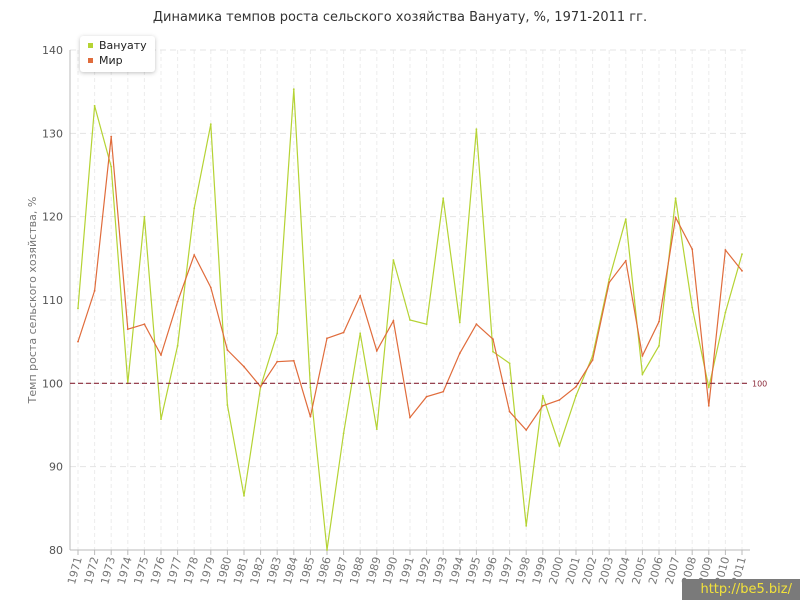 The width and height of the screenshot is (800, 600). I want to click on legend-item-world: Мир, so click(117, 60).